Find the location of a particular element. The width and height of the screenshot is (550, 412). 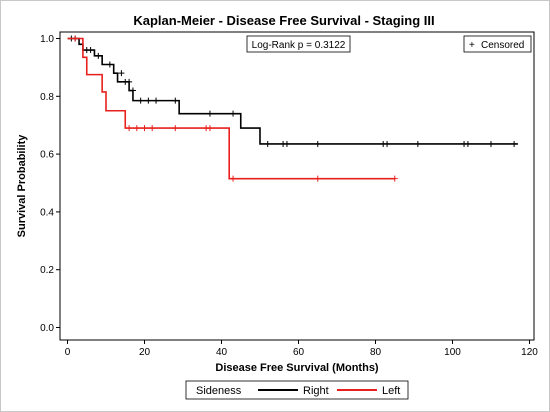

y-axis-label: Survival Probability is located at coordinates (22, 186).